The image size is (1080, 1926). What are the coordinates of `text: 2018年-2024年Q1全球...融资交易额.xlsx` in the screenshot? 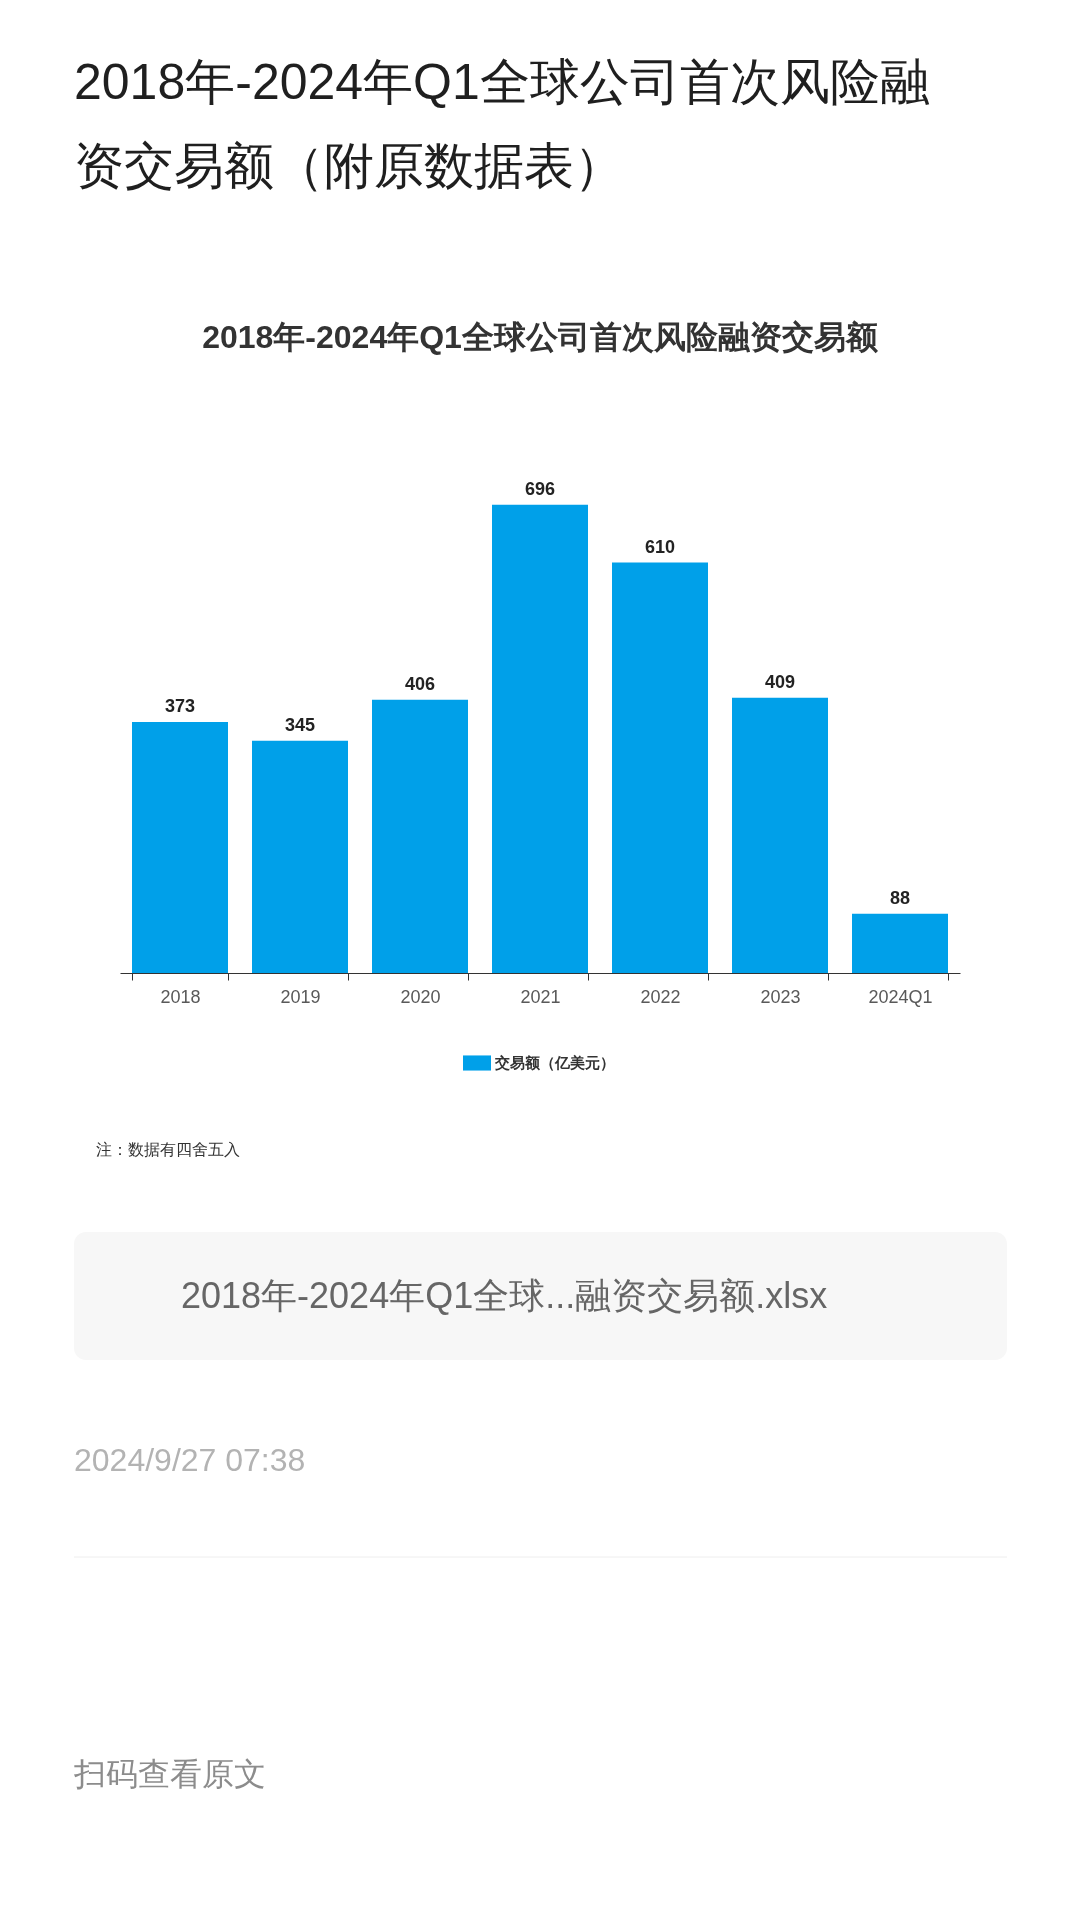 It's located at (504, 1295).